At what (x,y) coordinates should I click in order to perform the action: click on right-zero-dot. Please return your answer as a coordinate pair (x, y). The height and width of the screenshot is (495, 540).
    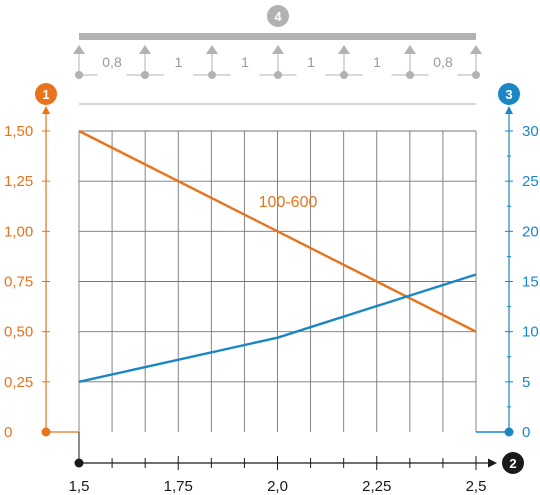
    Looking at the image, I should click on (509, 432).